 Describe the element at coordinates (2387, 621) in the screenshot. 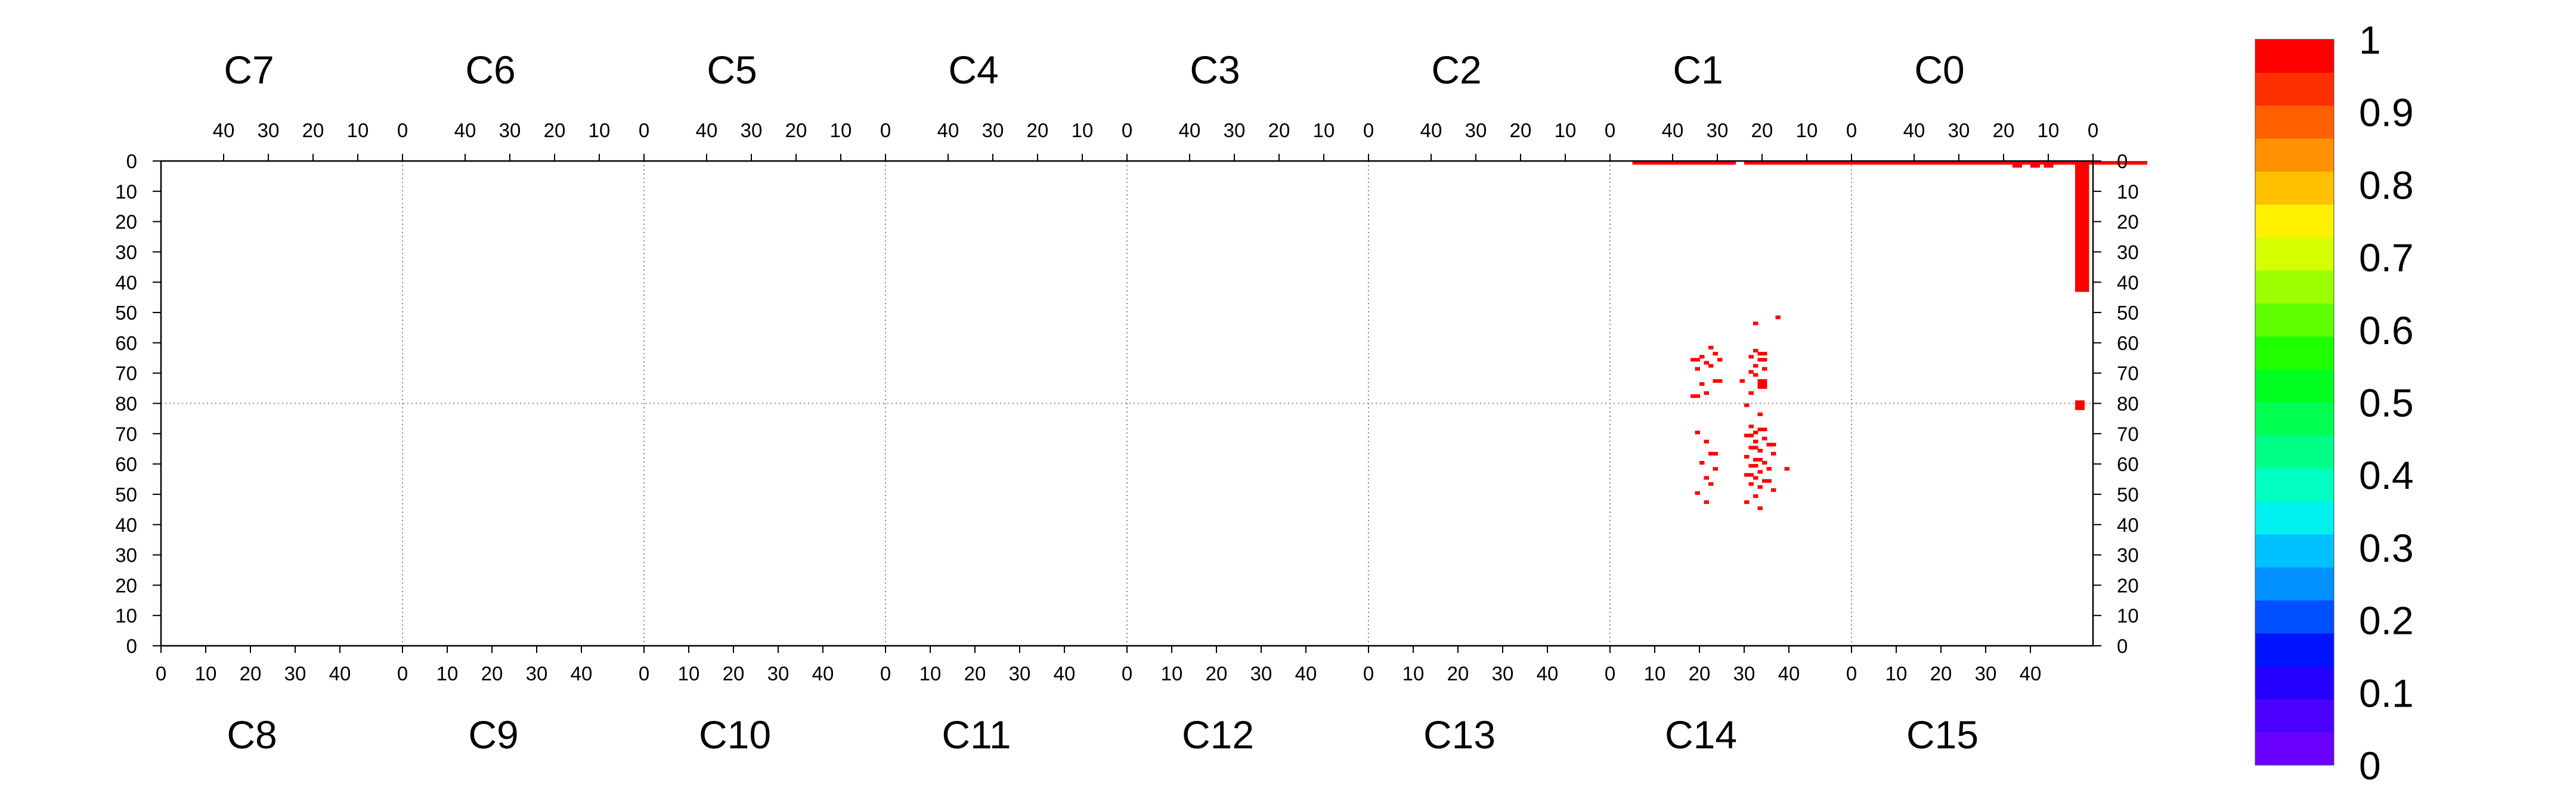

I see `colorbar-tick-label: 0.2` at that location.